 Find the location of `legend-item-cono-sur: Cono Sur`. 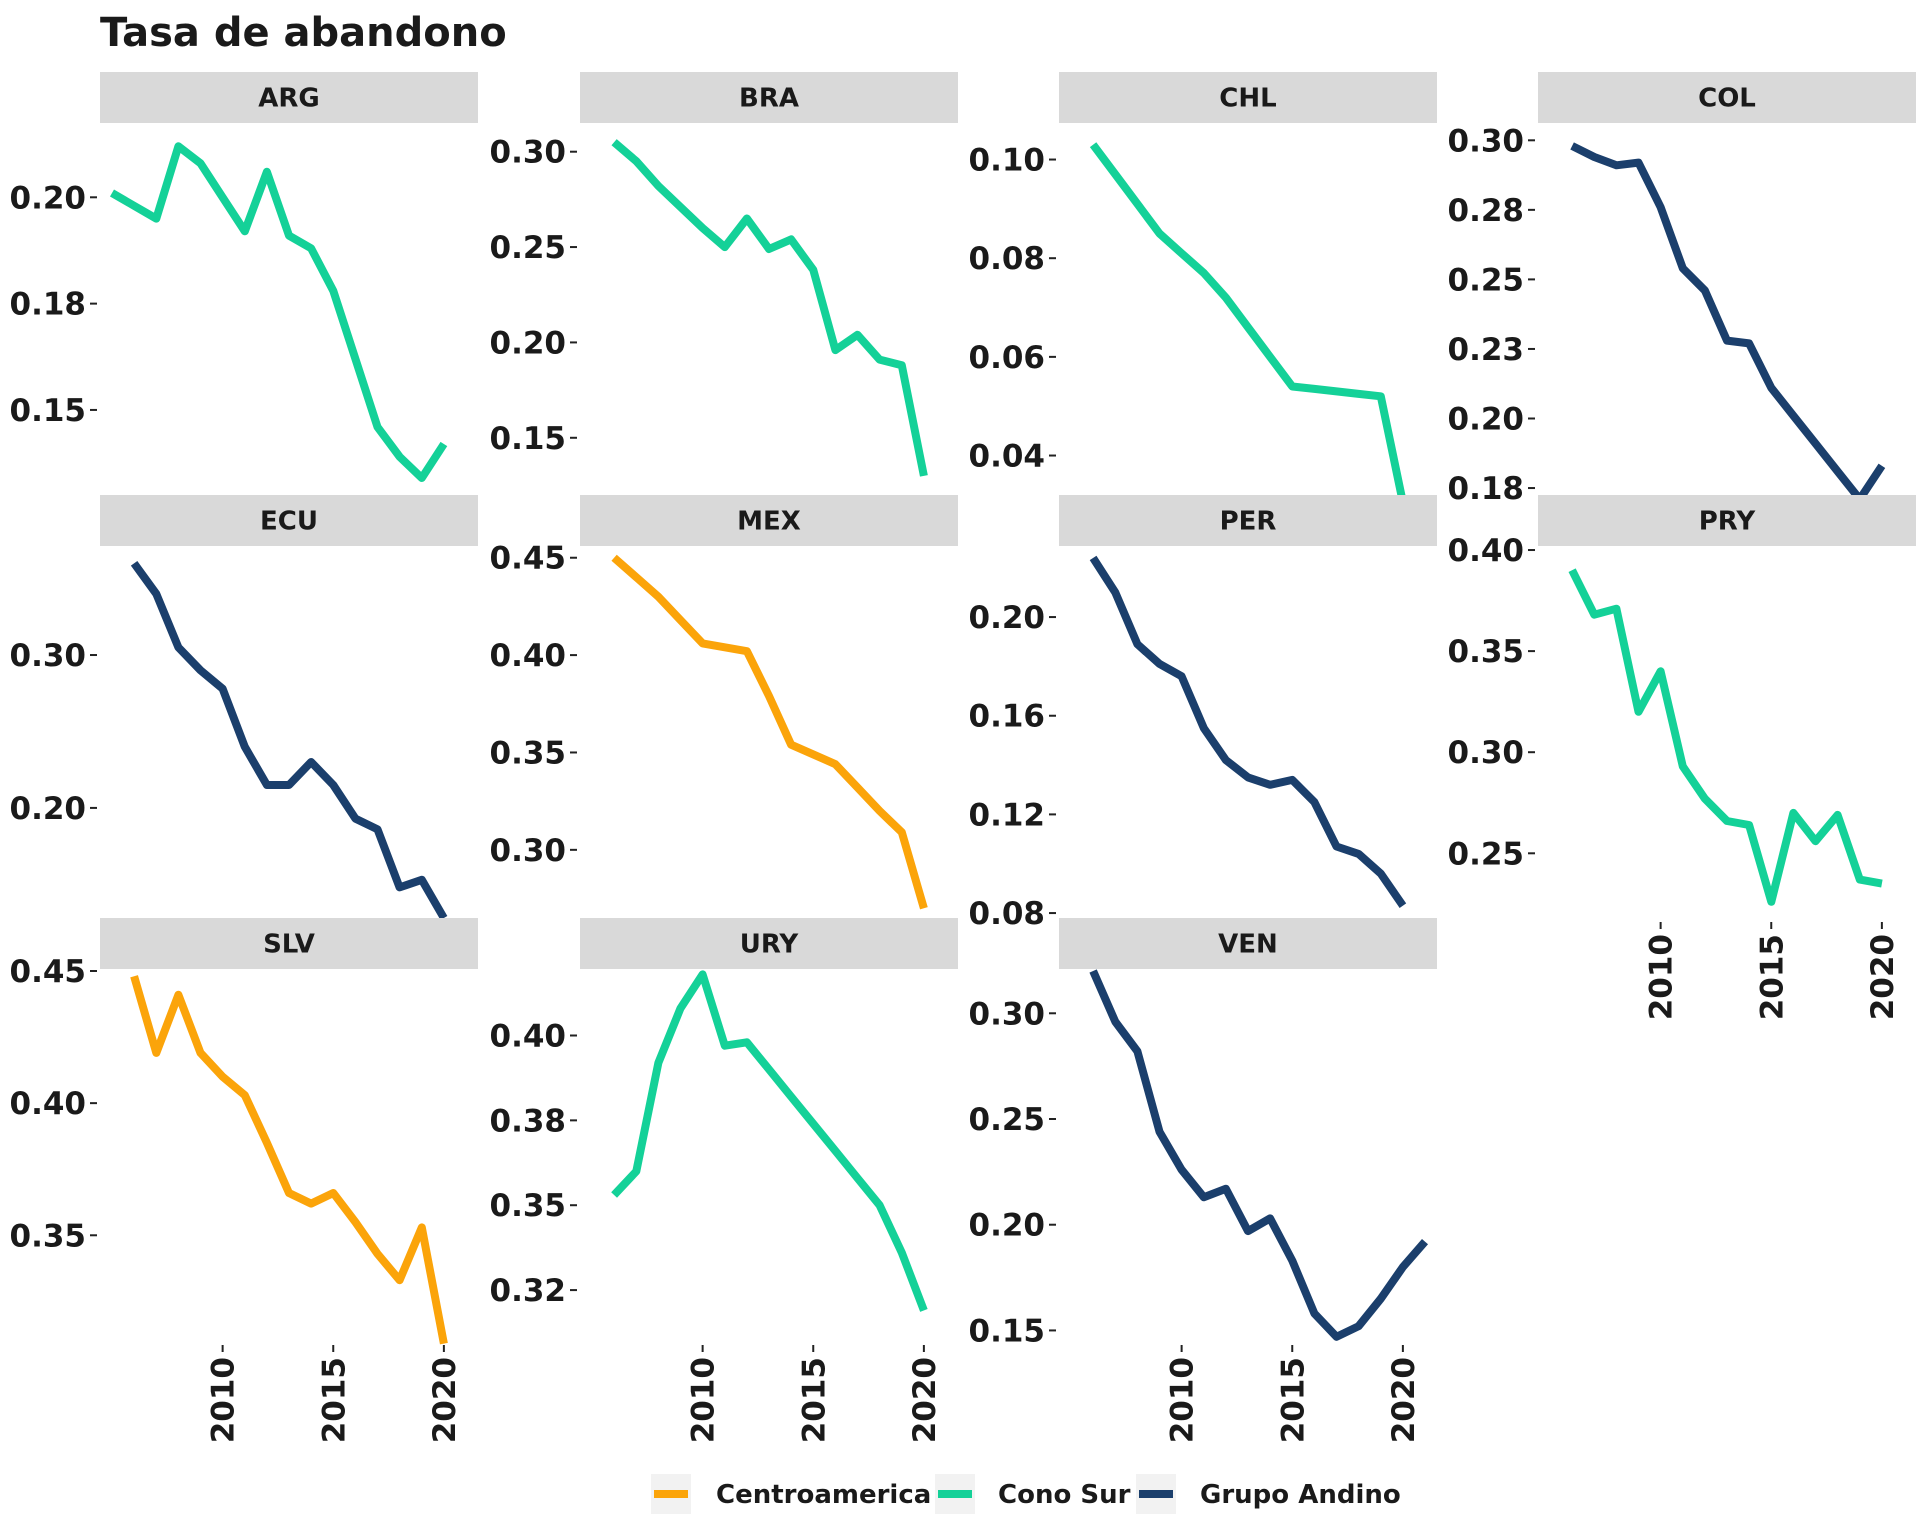

legend-item-cono-sur: Cono Sur is located at coordinates (1033, 1494).